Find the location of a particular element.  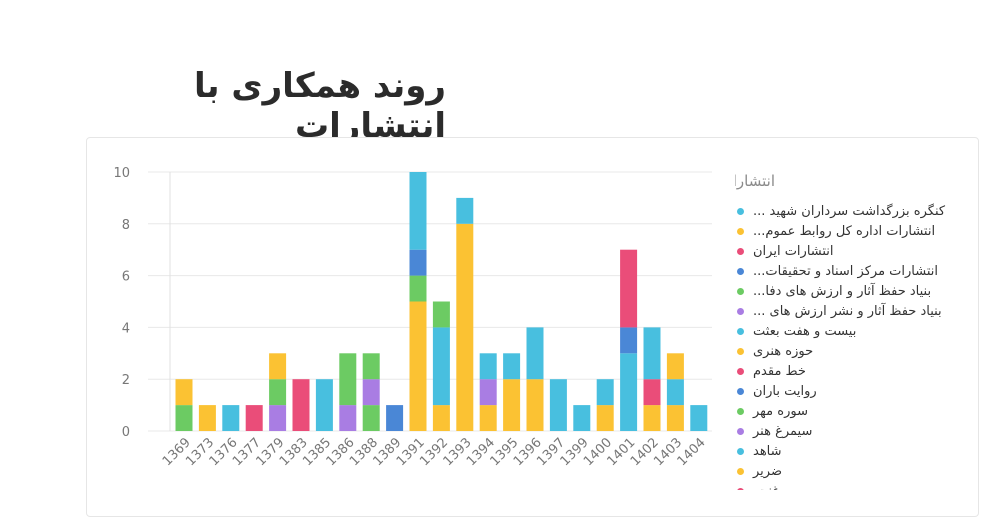

y-tick-label: 10 is located at coordinates (121, 173).